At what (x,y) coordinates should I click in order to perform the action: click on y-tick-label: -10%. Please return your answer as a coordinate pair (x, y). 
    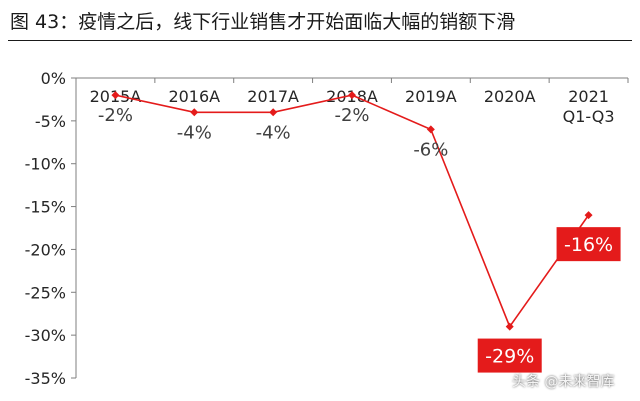
    Looking at the image, I should click on (45, 164).